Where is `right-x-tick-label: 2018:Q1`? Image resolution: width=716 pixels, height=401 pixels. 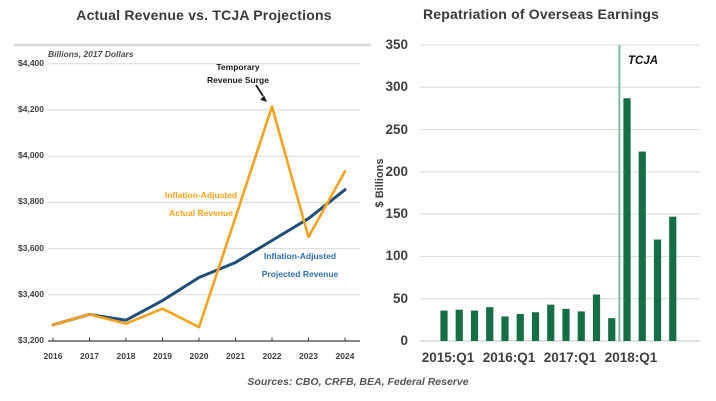 right-x-tick-label: 2018:Q1 is located at coordinates (631, 357).